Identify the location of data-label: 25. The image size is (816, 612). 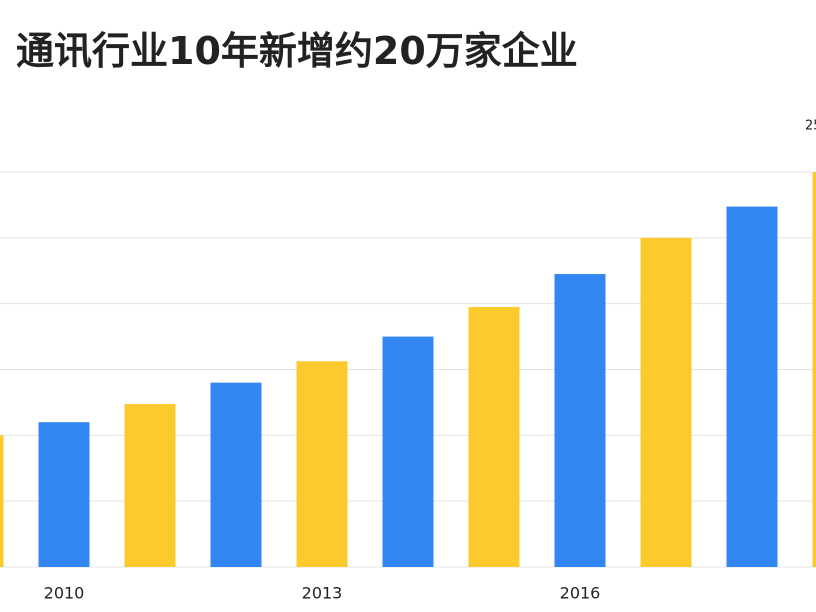
(810, 126).